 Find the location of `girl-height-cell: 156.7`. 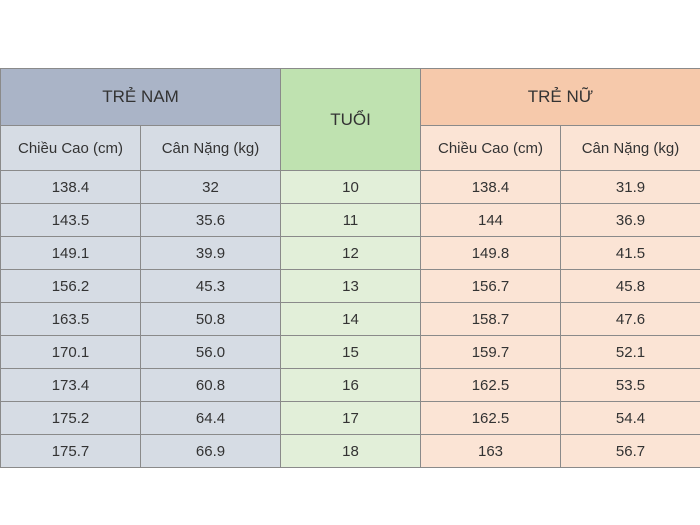

girl-height-cell: 156.7 is located at coordinates (490, 286).